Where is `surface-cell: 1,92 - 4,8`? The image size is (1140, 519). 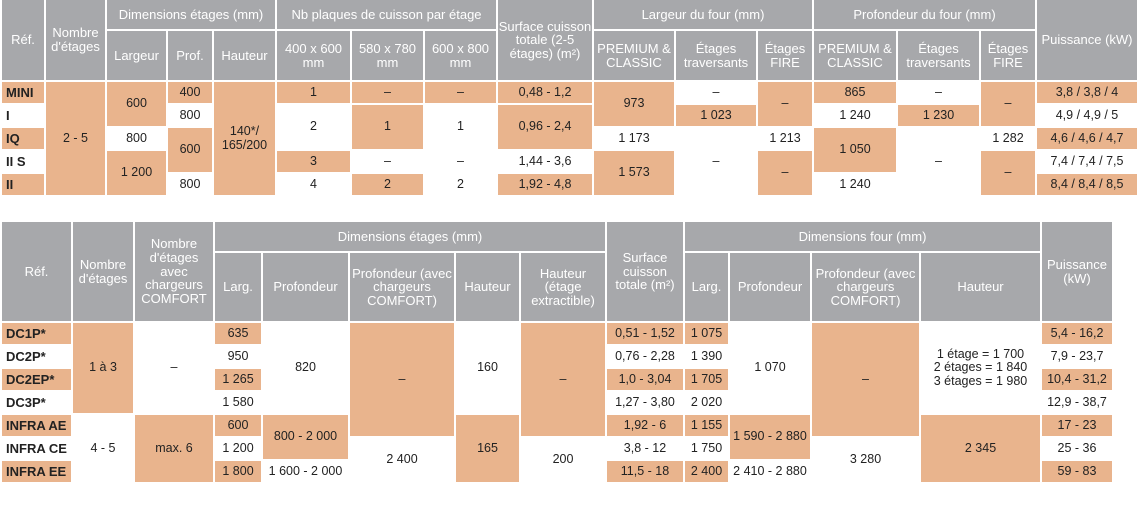
surface-cell: 1,92 - 4,8 is located at coordinates (545, 184).